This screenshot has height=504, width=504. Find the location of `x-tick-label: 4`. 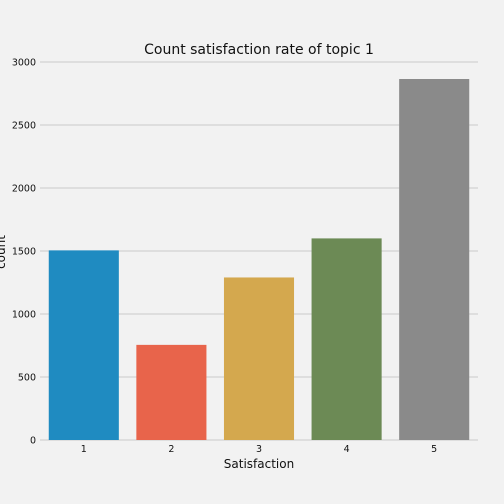

x-tick-label: 4 is located at coordinates (347, 449).